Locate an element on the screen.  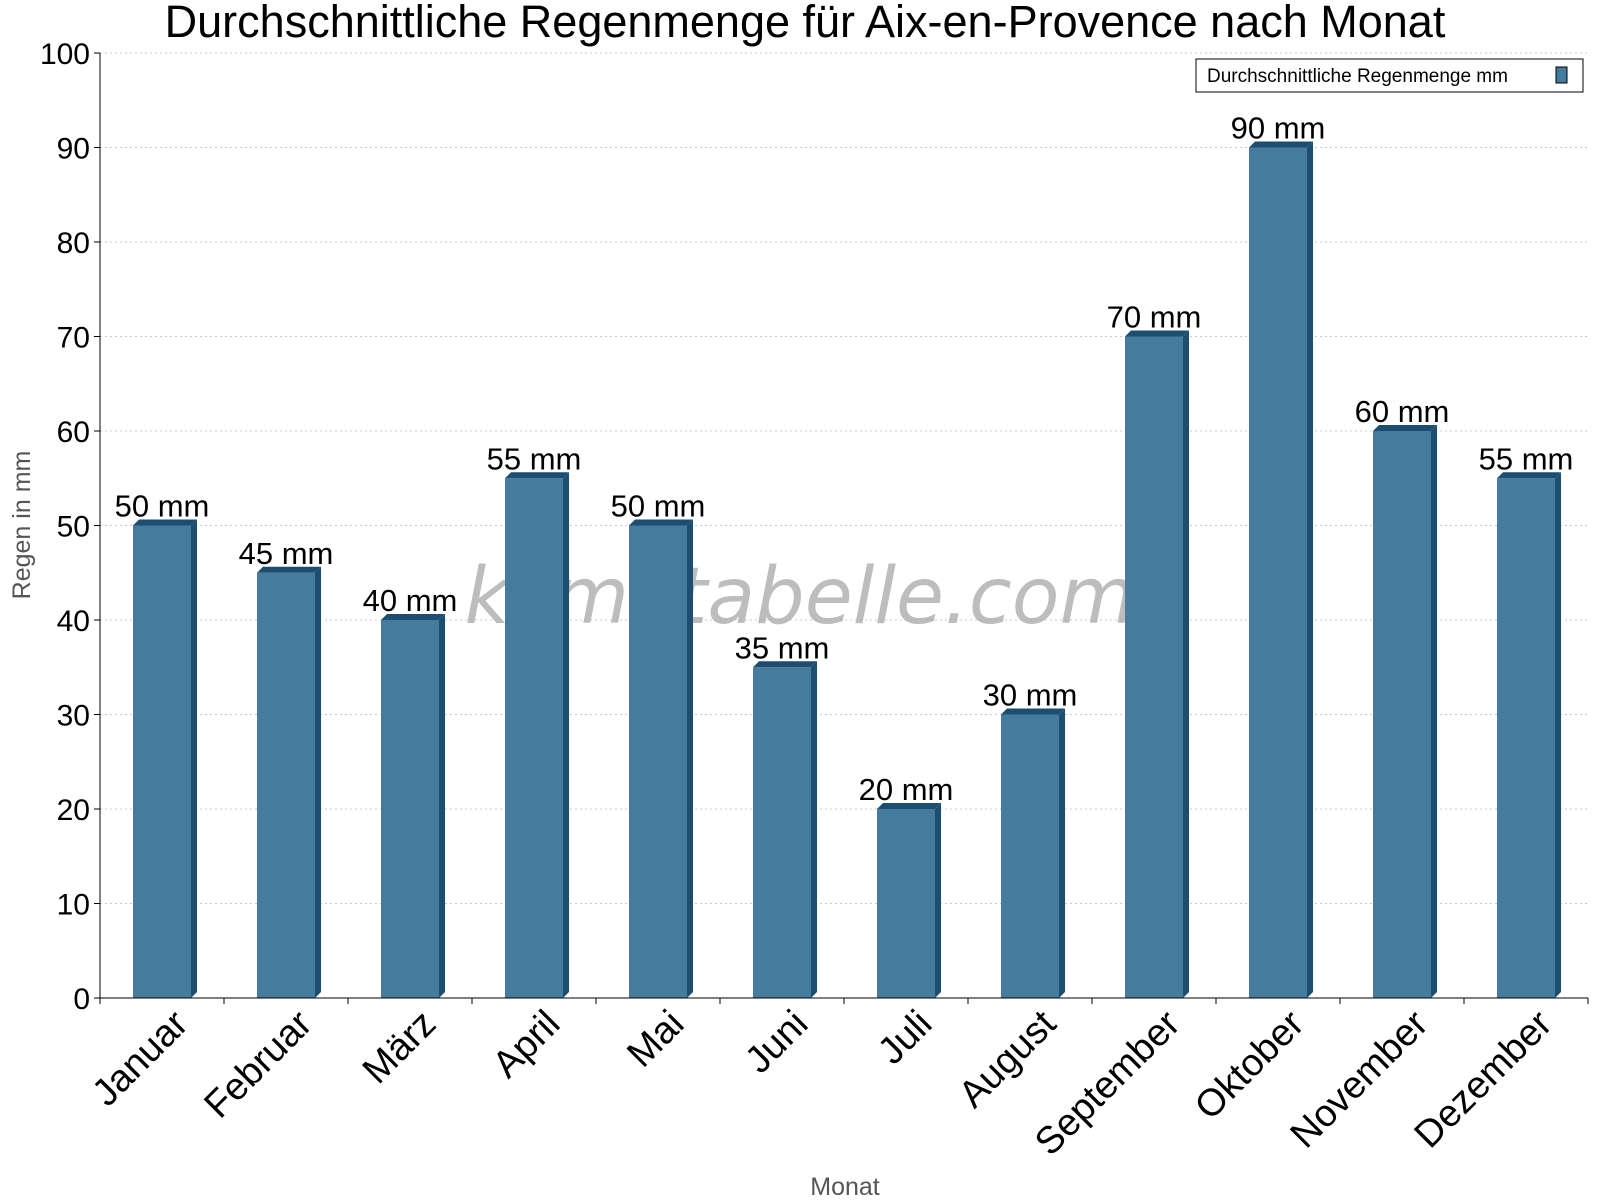
bar-februar is located at coordinates (289, 782).